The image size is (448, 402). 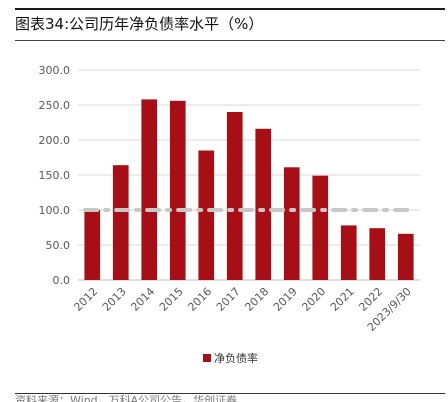 What do you see at coordinates (236, 358) in the screenshot?
I see `legend-label: 净负债率` at bounding box center [236, 358].